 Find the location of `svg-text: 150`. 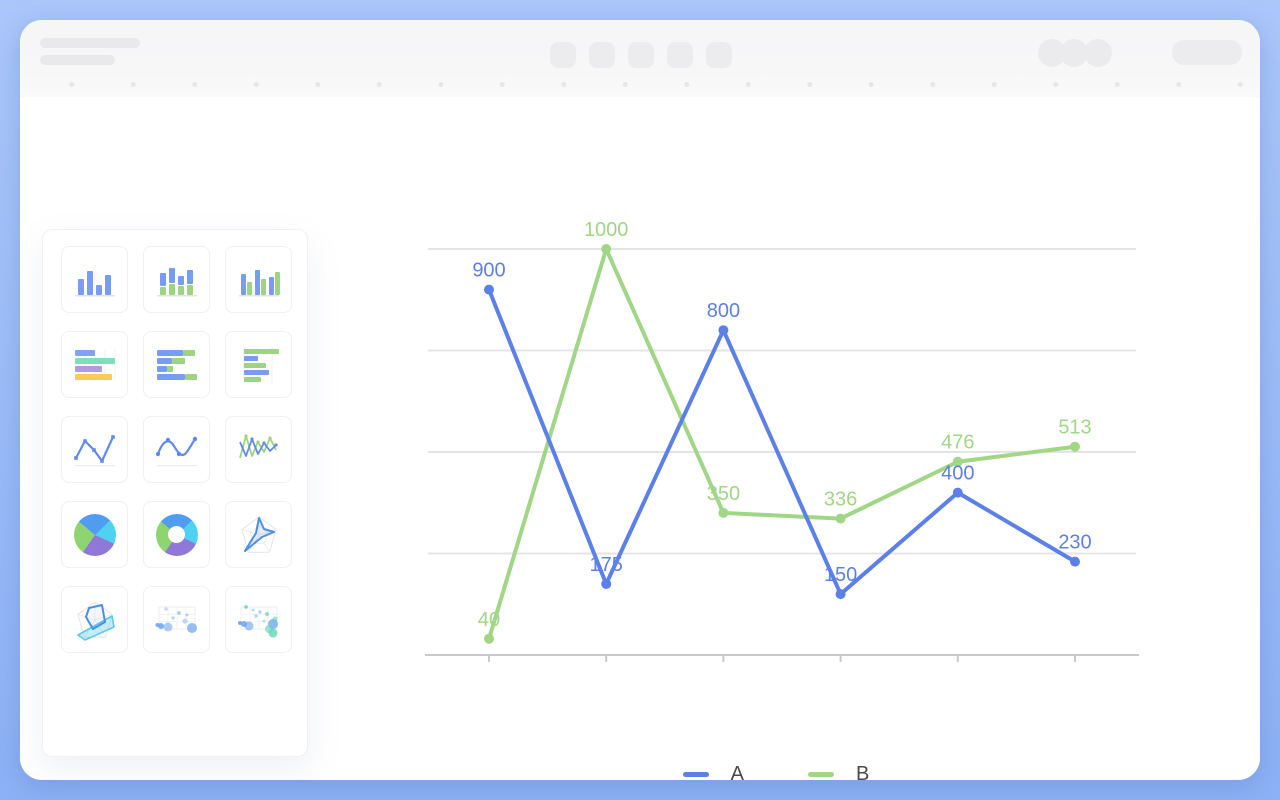

svg-text: 150 is located at coordinates (840, 575).